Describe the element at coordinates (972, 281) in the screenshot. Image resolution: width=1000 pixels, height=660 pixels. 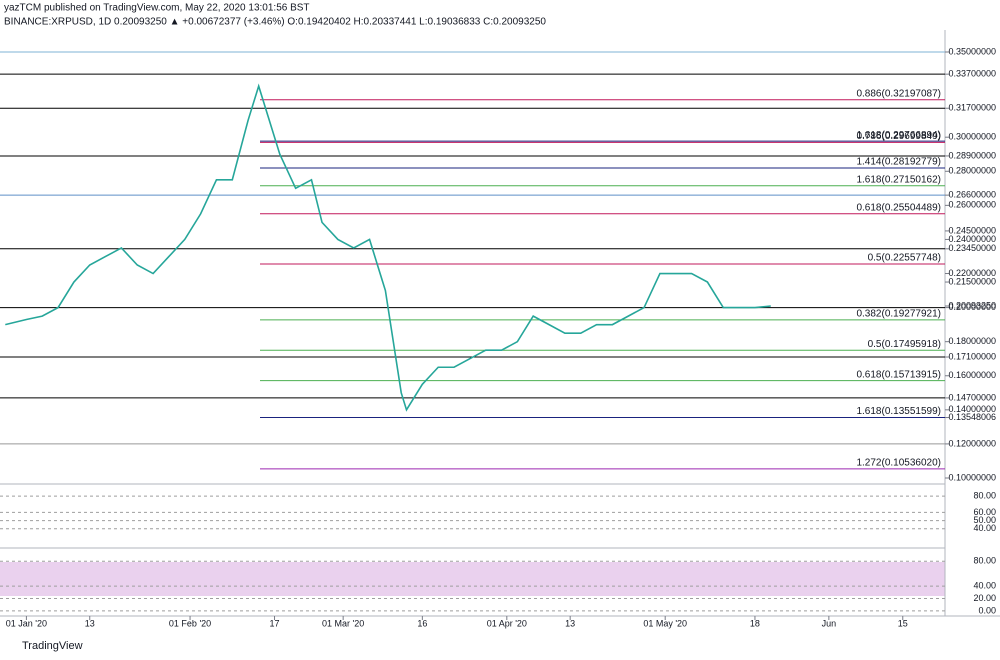
I see `y-tick-label: 0.21500000` at that location.